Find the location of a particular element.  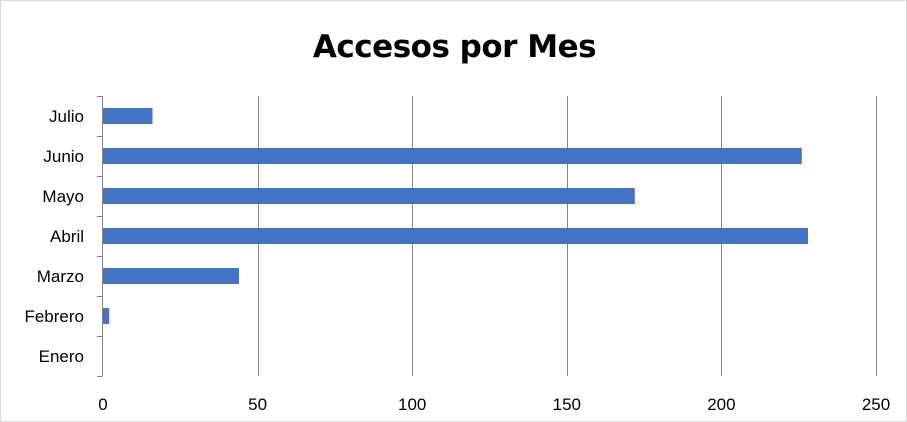

bar-junio is located at coordinates (452, 156).